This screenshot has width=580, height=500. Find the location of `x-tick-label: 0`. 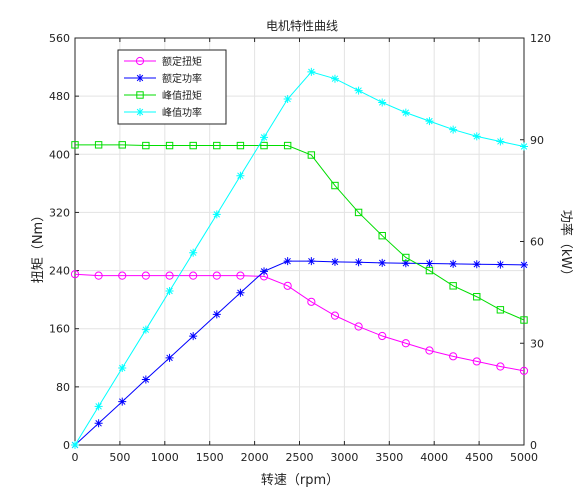

x-tick-label: 0 is located at coordinates (75, 457).